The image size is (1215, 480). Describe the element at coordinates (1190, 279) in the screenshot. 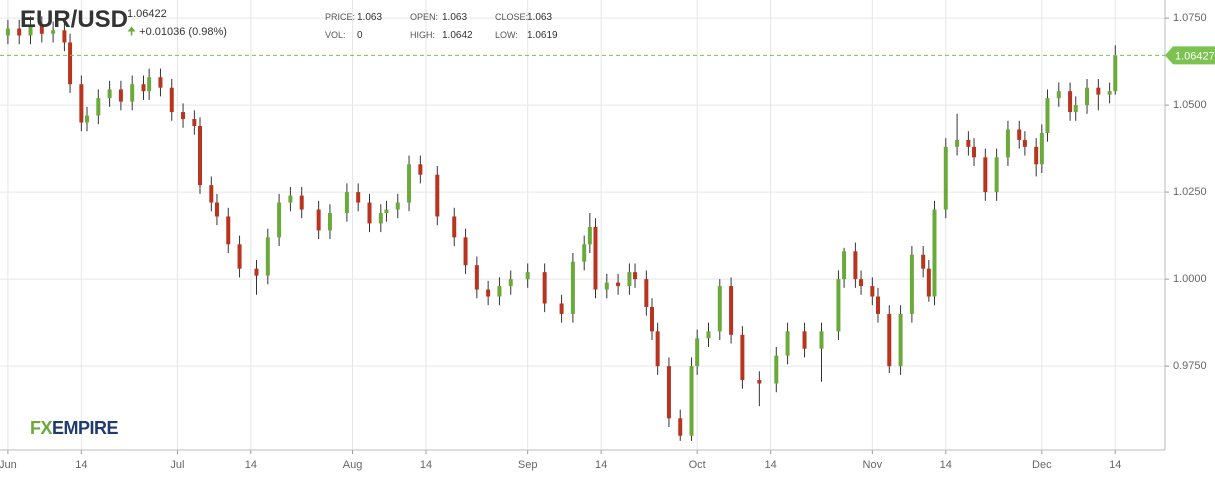

I see `y-tick-label: 1.0000` at that location.